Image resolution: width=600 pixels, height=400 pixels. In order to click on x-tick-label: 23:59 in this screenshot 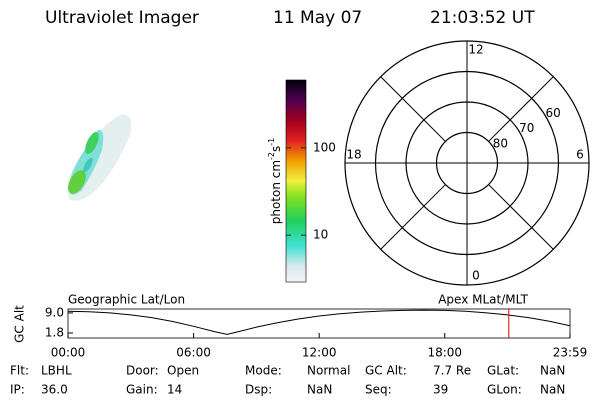, I will do `click(570, 353)`.